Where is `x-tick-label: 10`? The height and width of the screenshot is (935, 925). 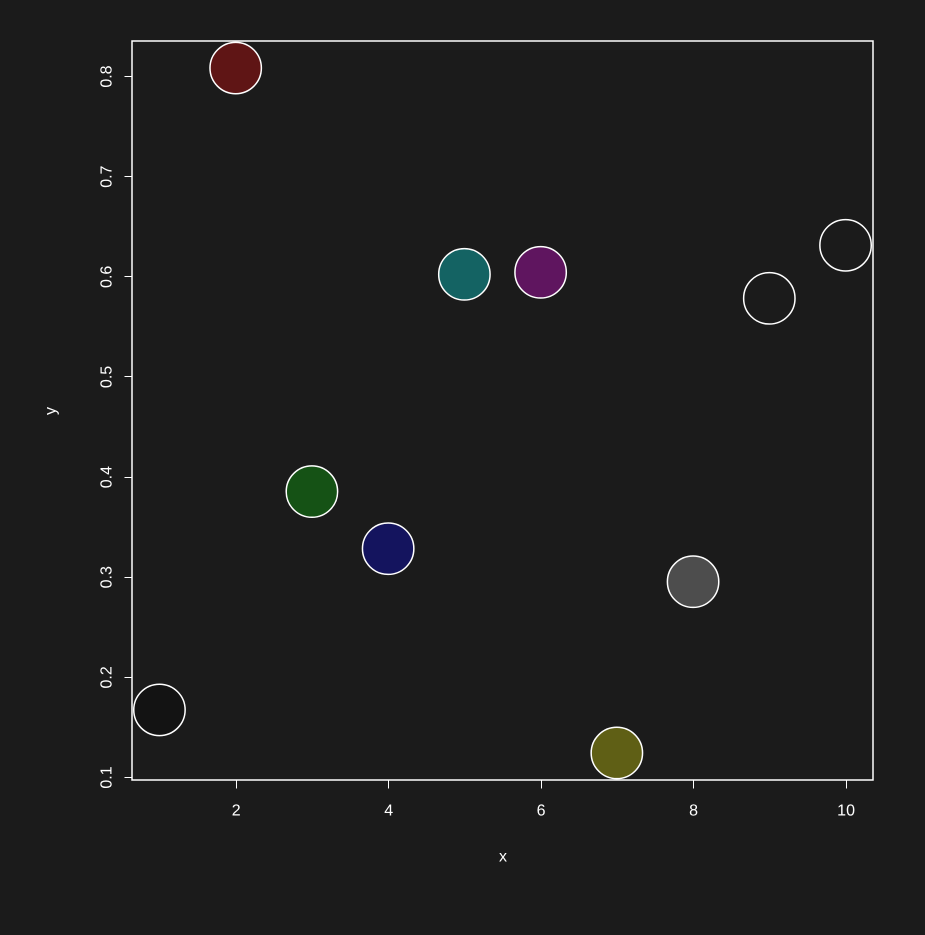 x-tick-label: 10 is located at coordinates (846, 811).